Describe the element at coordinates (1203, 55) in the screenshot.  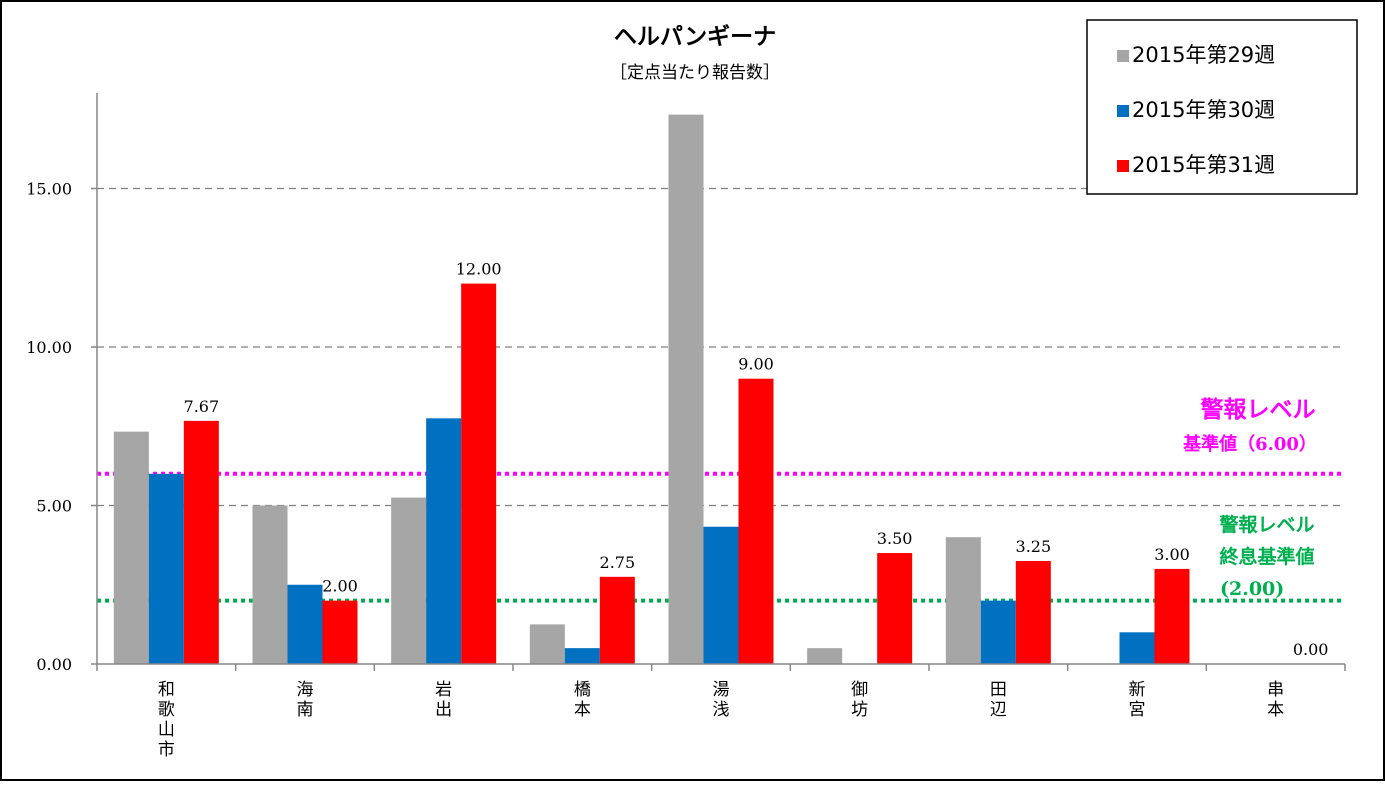
I see `legend-label: 2015年第29週` at that location.